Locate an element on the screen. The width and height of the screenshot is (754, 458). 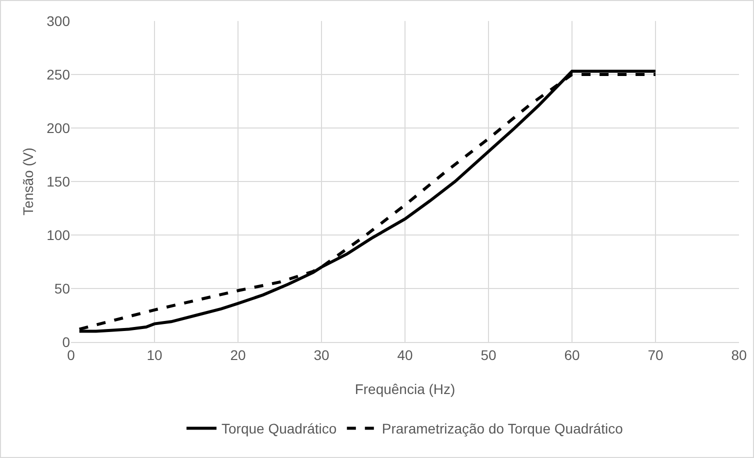
x-tick-label: 20 is located at coordinates (238, 354).